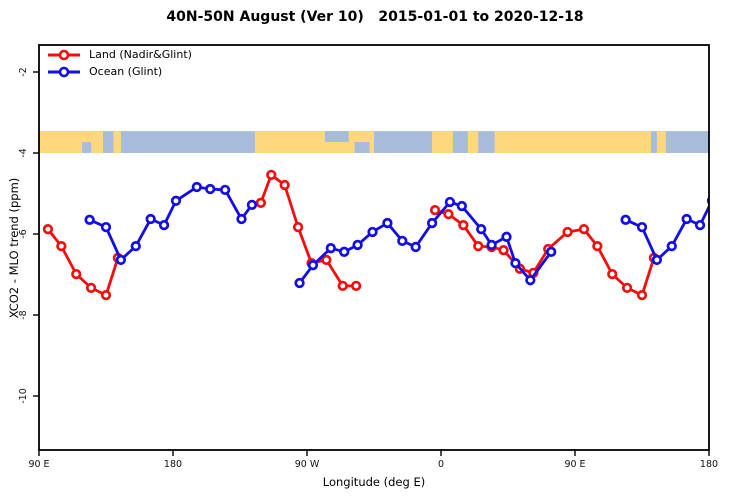 Image resolution: width=750 pixels, height=500 pixels. What do you see at coordinates (14, 248) in the screenshot?
I see `y-axis-title: XCO2 - MLO trend (ppm)` at bounding box center [14, 248].